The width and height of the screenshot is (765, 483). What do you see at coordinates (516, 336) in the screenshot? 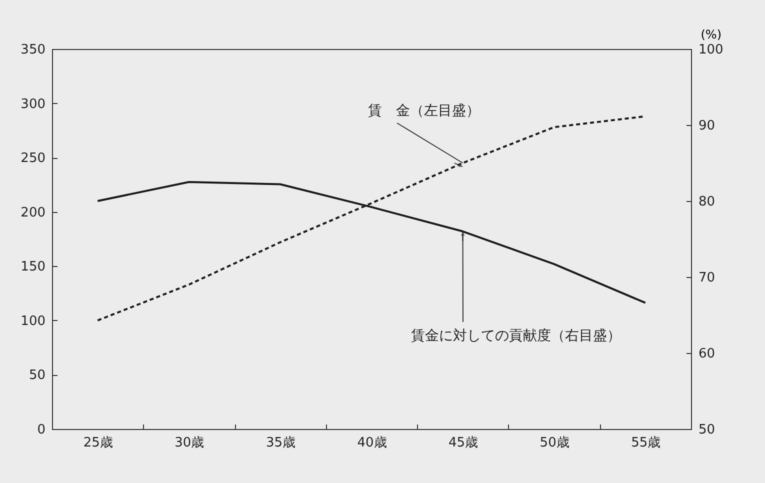
I see `annotation: 賃金に対しての貢献度（右目盛）` at bounding box center [516, 336].